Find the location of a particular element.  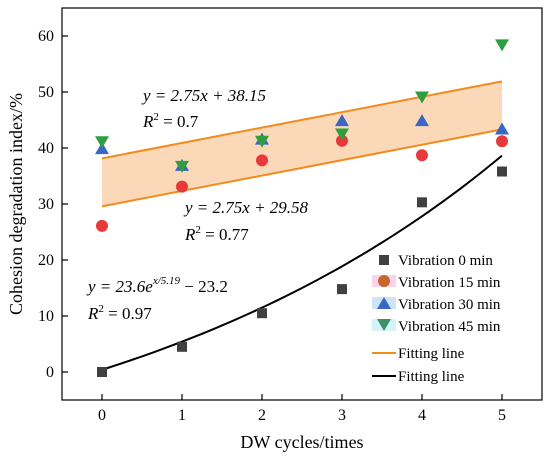

legend-item-1: Vibration 15 min is located at coordinates (436, 283).